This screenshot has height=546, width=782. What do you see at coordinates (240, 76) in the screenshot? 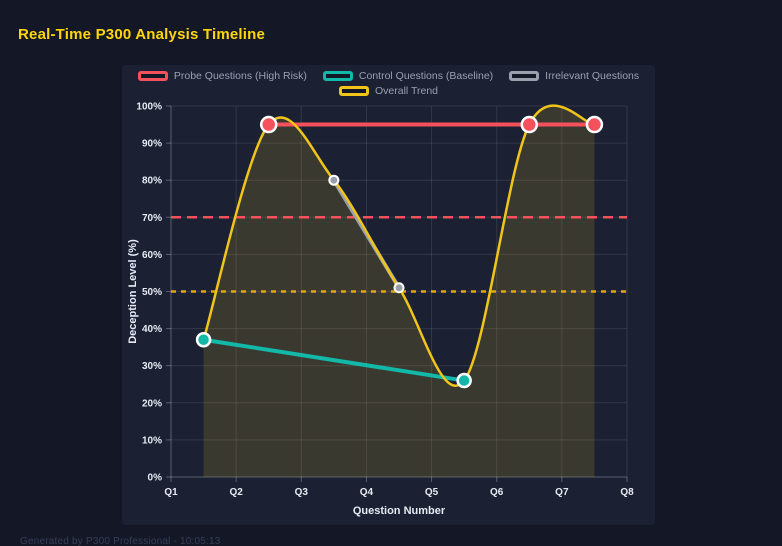
I see `legend-item-label: Probe Questions (High Risk)` at bounding box center [240, 76].